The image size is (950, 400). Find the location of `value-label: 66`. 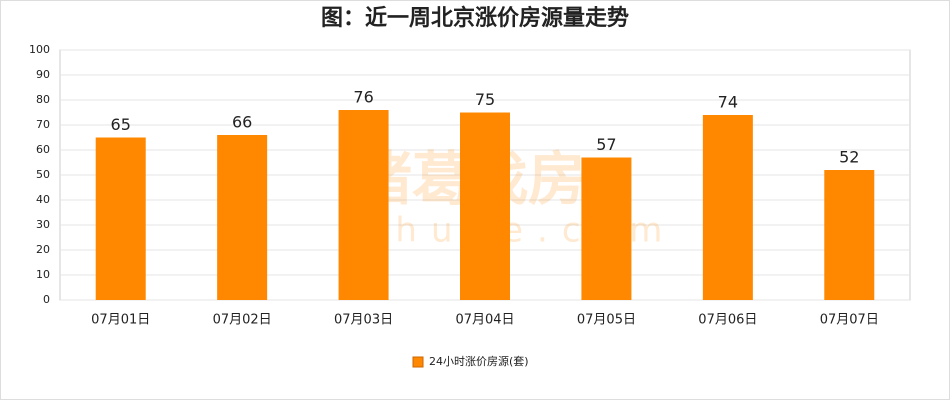

value-label: 66 is located at coordinates (242, 122).